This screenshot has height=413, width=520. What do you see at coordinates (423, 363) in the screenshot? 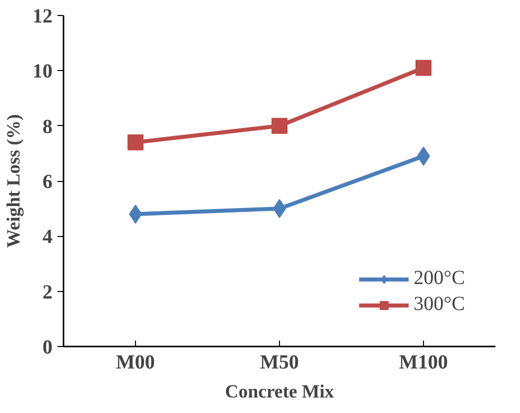
I see `x-tick-label: M100` at bounding box center [423, 363].